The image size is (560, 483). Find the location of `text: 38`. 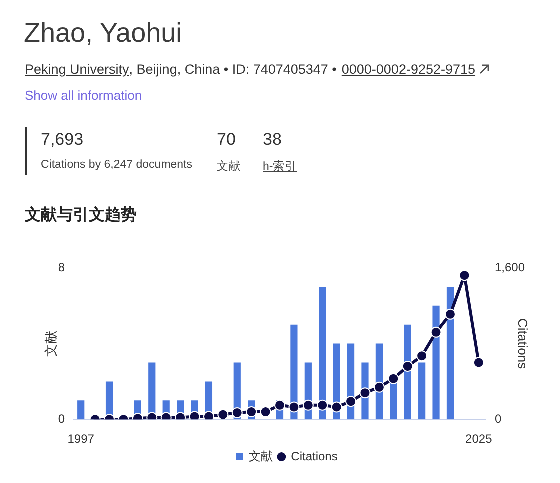

text: 38 is located at coordinates (272, 140).